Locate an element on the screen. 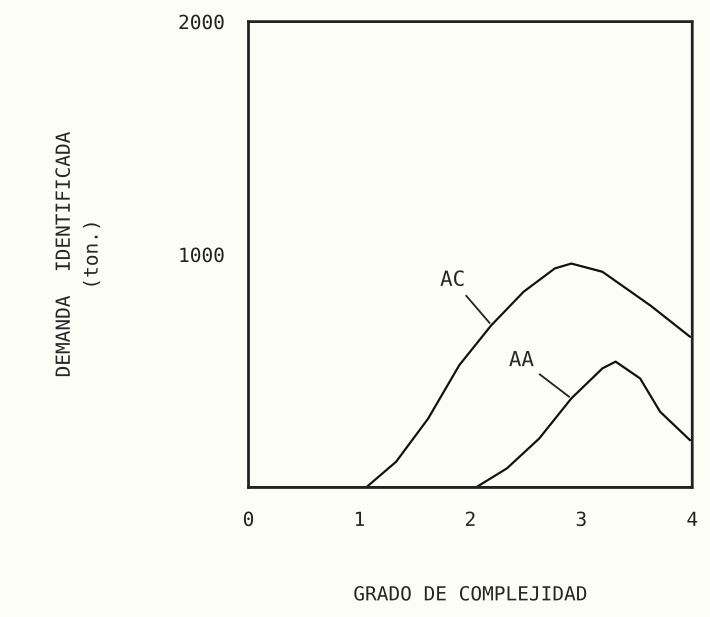 The image size is (710, 617). y-axis-title: DEMANDA IDENTIFICADA (ton.) is located at coordinates (77, 254).